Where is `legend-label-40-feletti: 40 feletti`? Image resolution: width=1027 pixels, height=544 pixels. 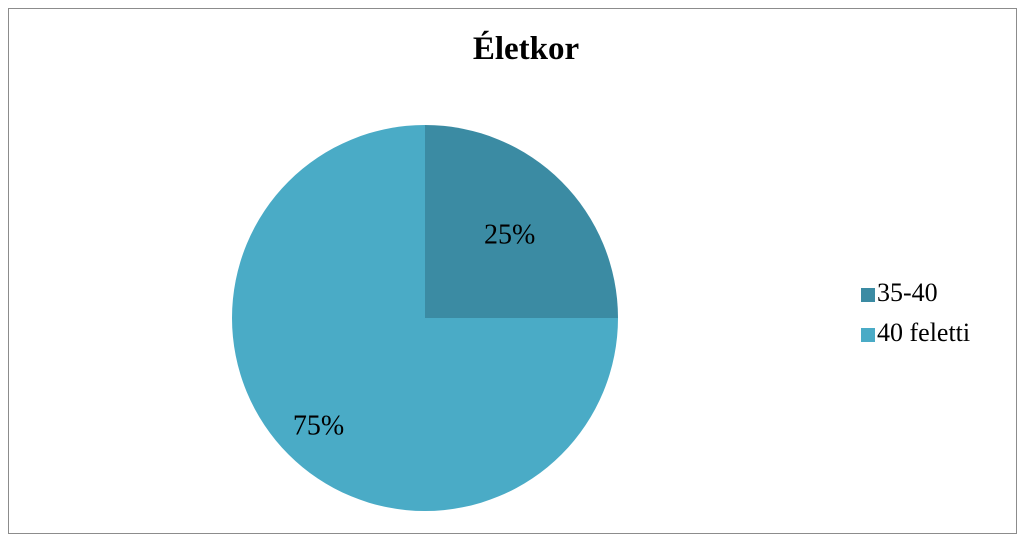
legend-label-40-feletti: 40 feletti is located at coordinates (923, 332).